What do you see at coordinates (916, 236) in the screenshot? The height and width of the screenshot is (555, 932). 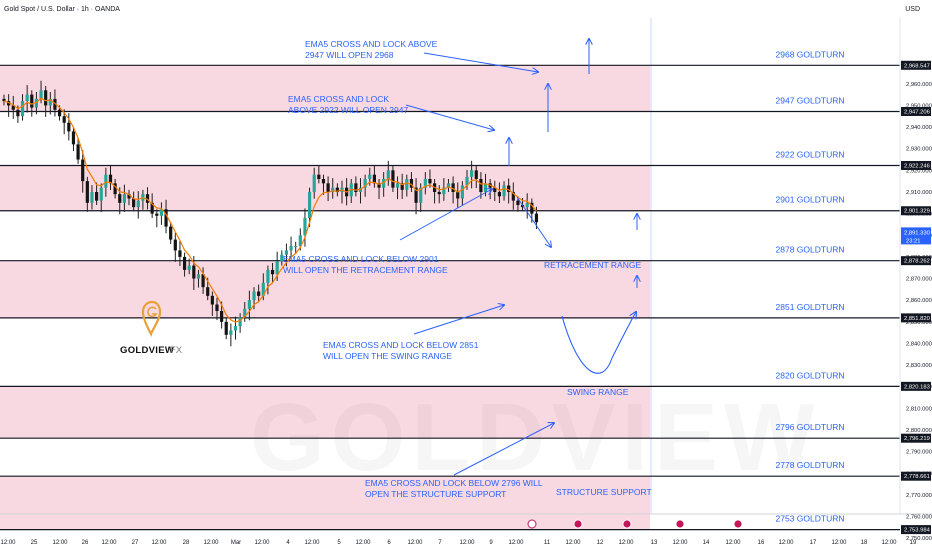 I see `current-price-tag` at bounding box center [916, 236].